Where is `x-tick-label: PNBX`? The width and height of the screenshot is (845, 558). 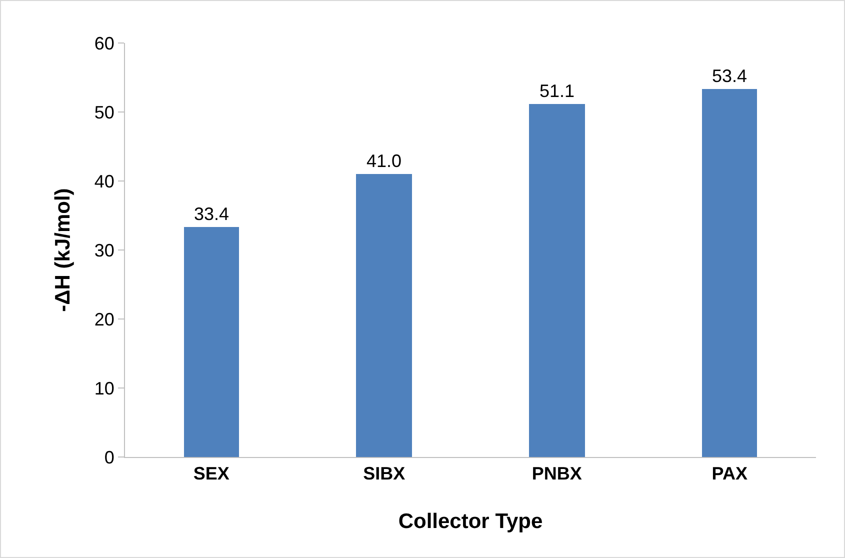
x-tick-label: PNBX is located at coordinates (557, 474).